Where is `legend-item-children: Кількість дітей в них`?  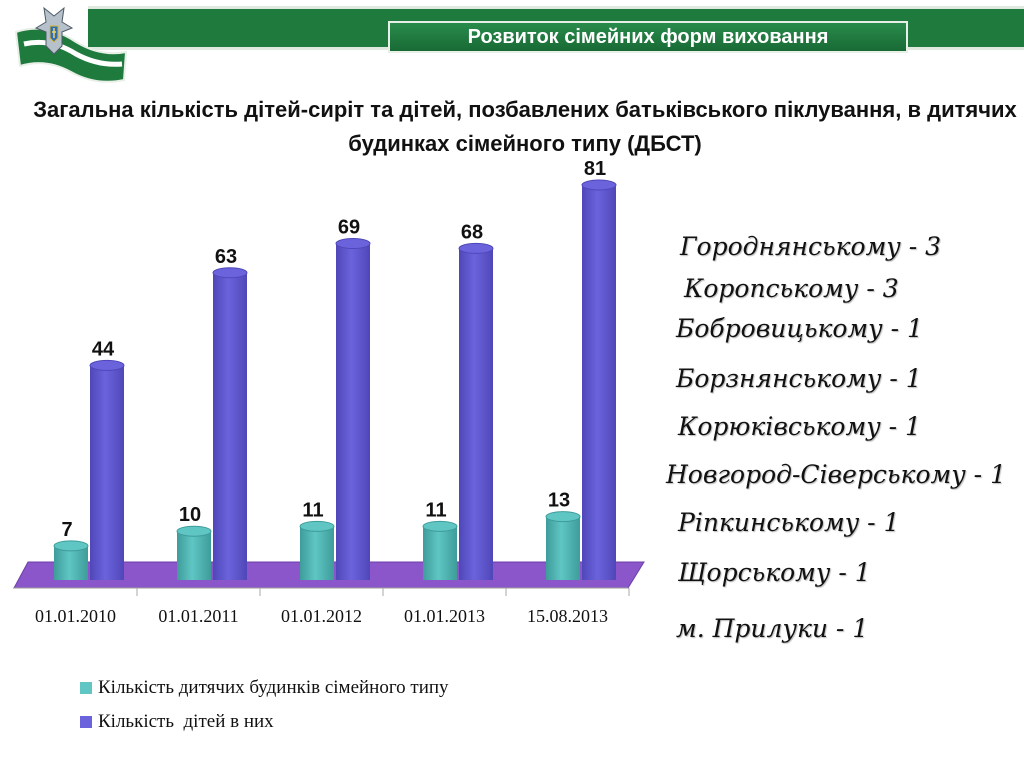 legend-item-children: Кількість дітей в них is located at coordinates (177, 722).